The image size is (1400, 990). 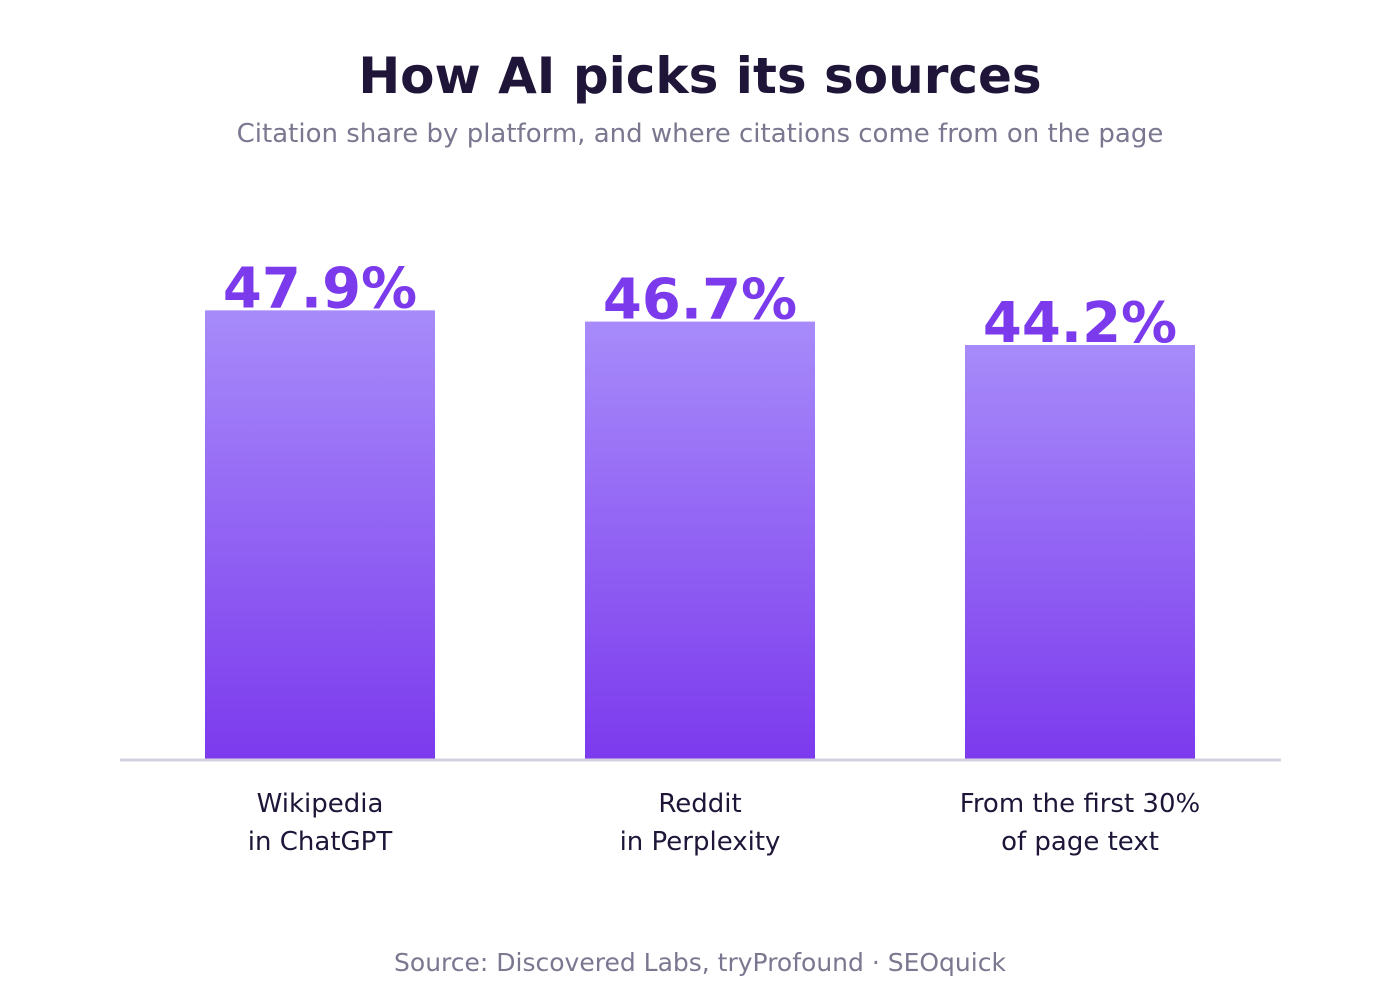 What do you see at coordinates (700, 842) in the screenshot?
I see `category-label-2-line-2: in Perplexity` at bounding box center [700, 842].